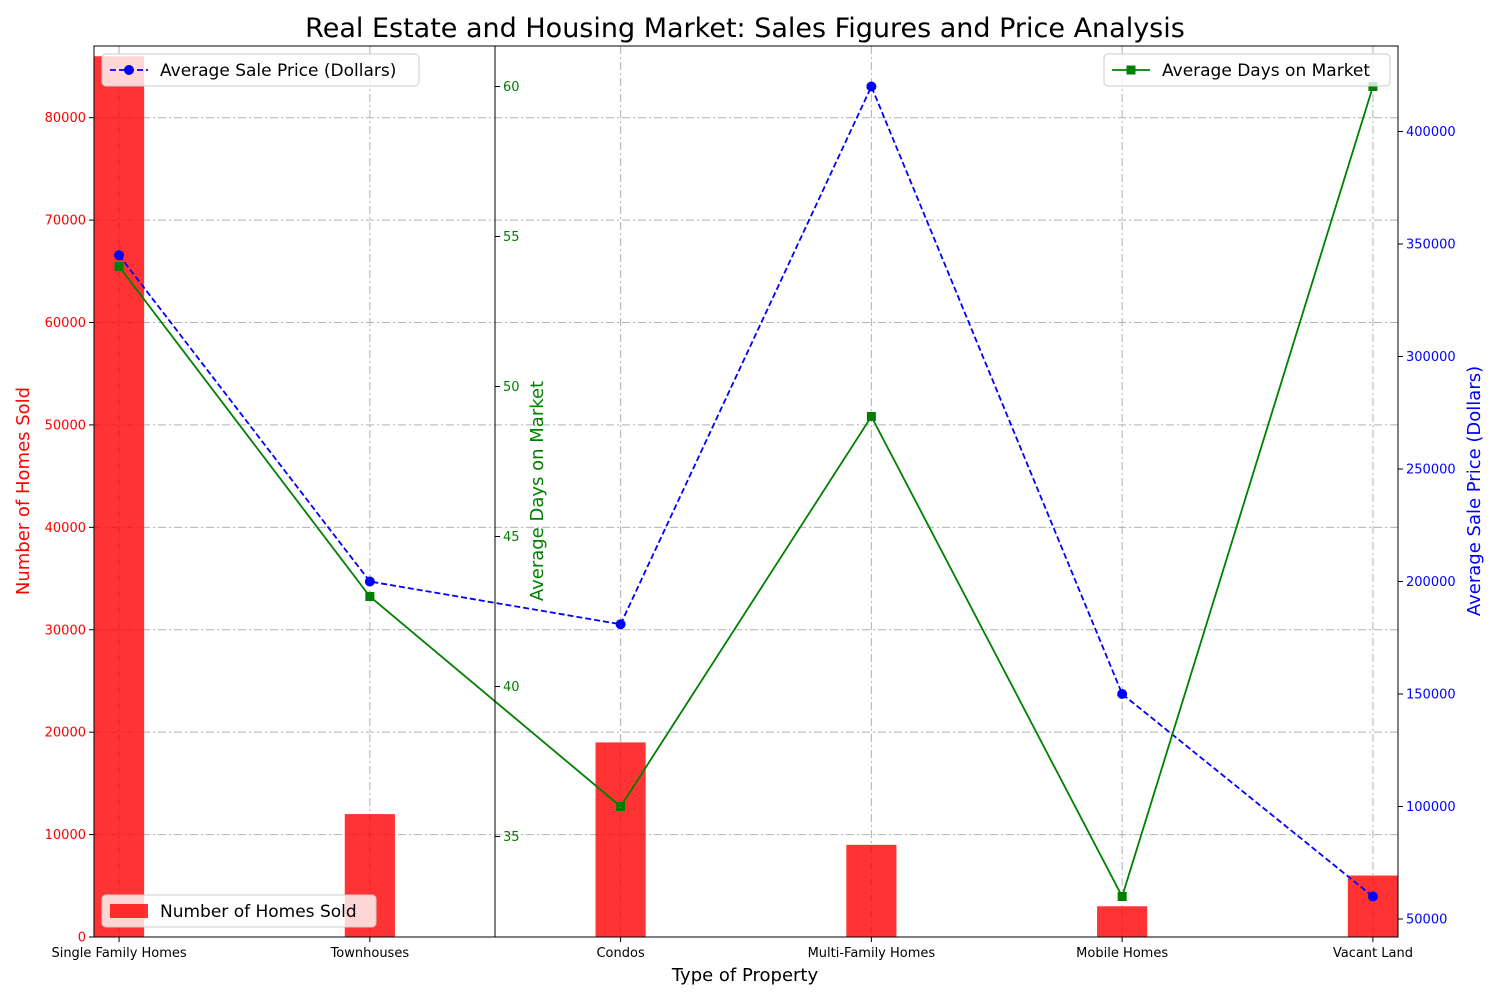 This screenshot has width=1500, height=1004. I want to click on legend-1: Average Days on Market, so click(1247, 70).